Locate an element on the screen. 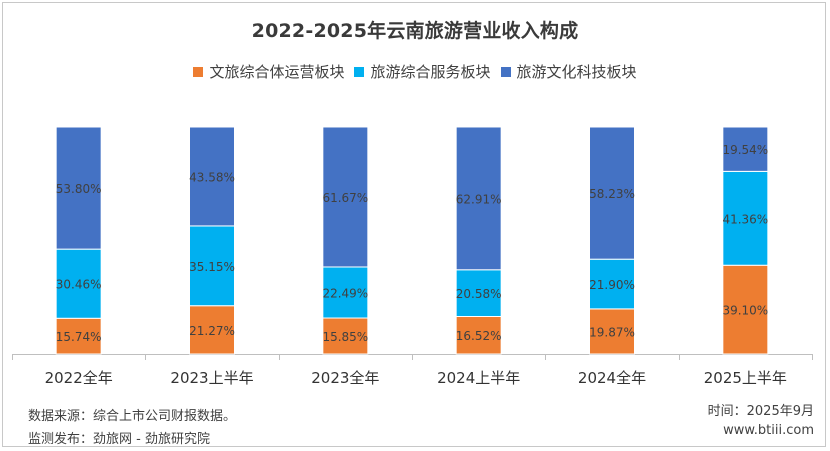  legend-item-tourism-service: 旅游综合服务板块 is located at coordinates (422, 71).